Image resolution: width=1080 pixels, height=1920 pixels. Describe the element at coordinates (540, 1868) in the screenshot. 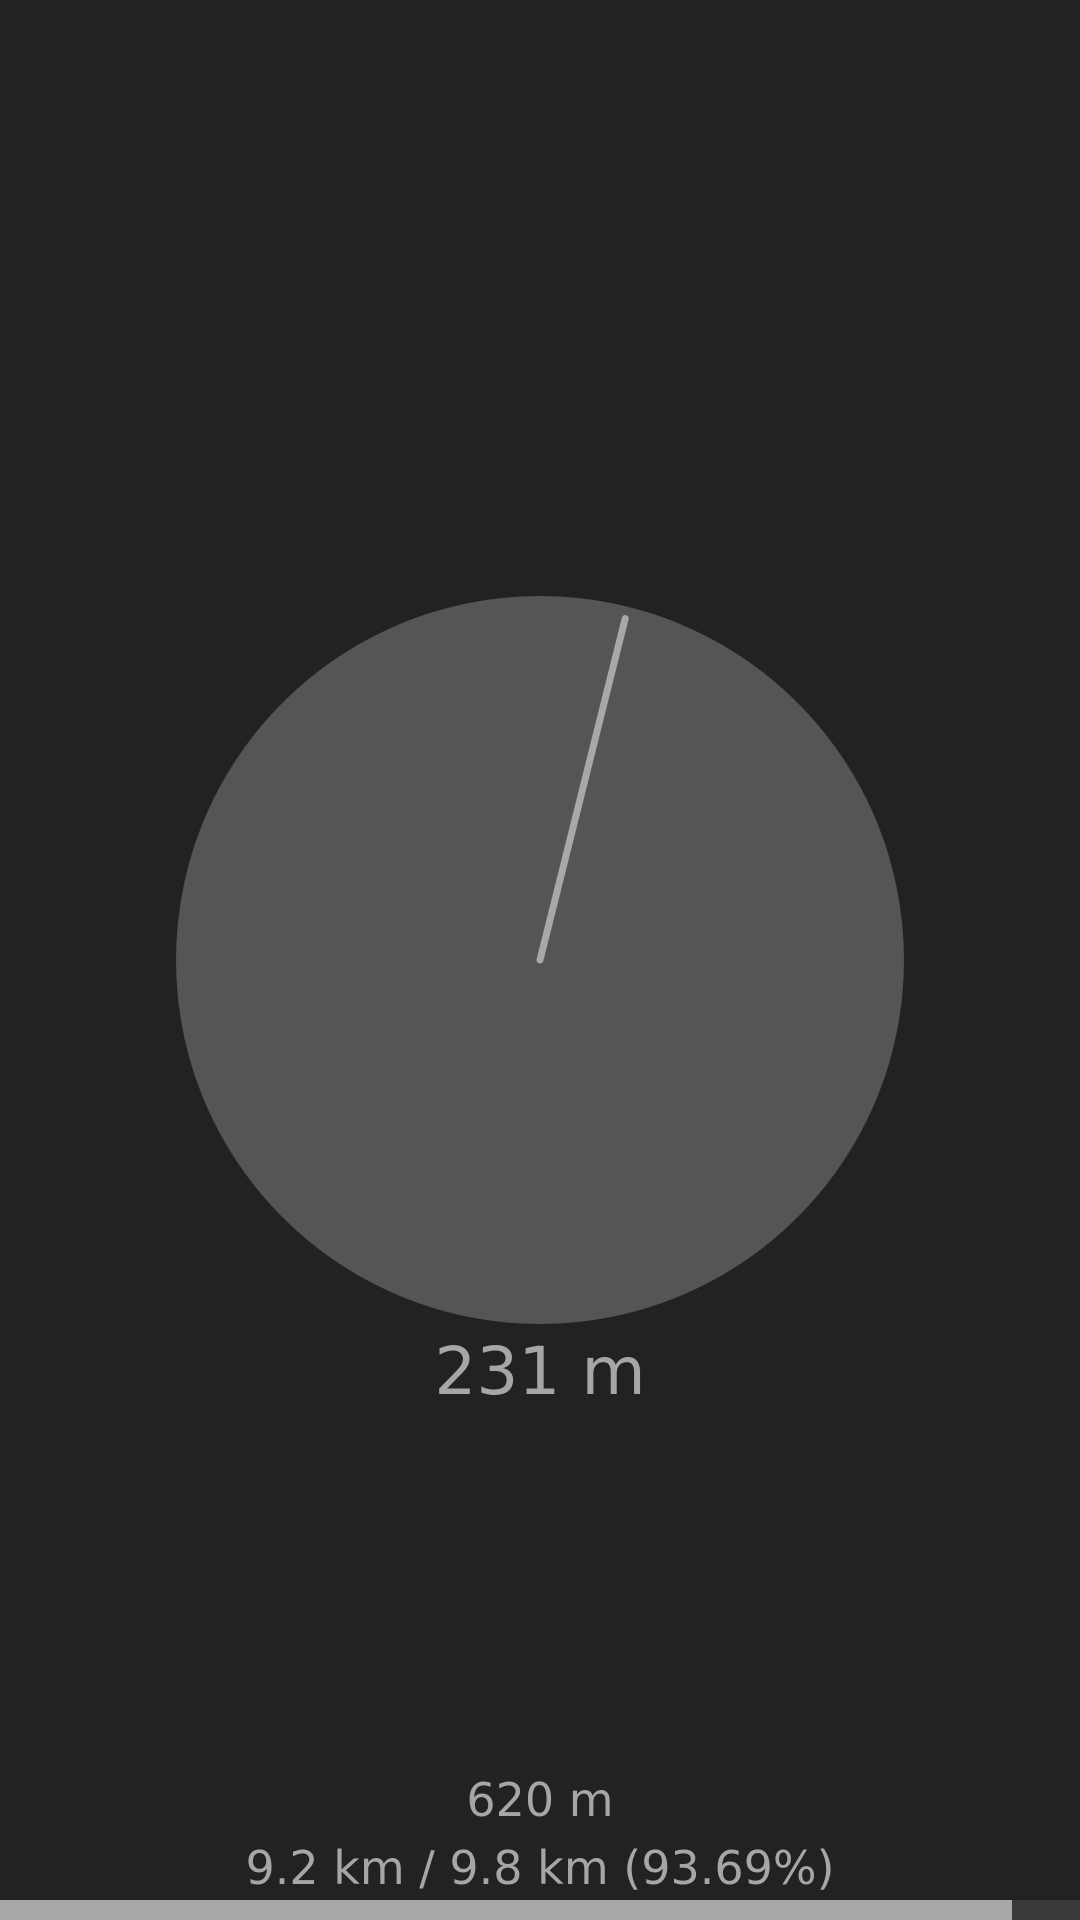

I see `route-progress-label: 9.2 km / 9.8 km (93.69%)` at that location.